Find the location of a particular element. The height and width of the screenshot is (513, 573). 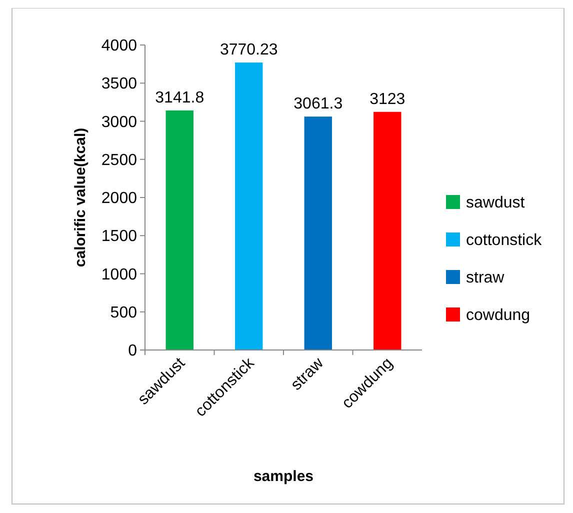

legend-label: straw is located at coordinates (485, 278).